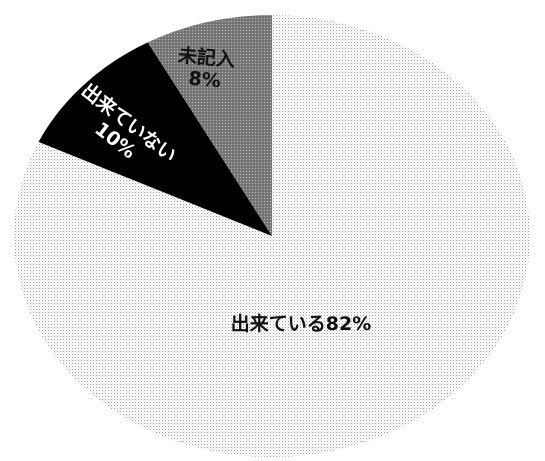 The height and width of the screenshot is (461, 545). What do you see at coordinates (206, 57) in the screenshot?
I see `slice-label-line: 未記入` at bounding box center [206, 57].